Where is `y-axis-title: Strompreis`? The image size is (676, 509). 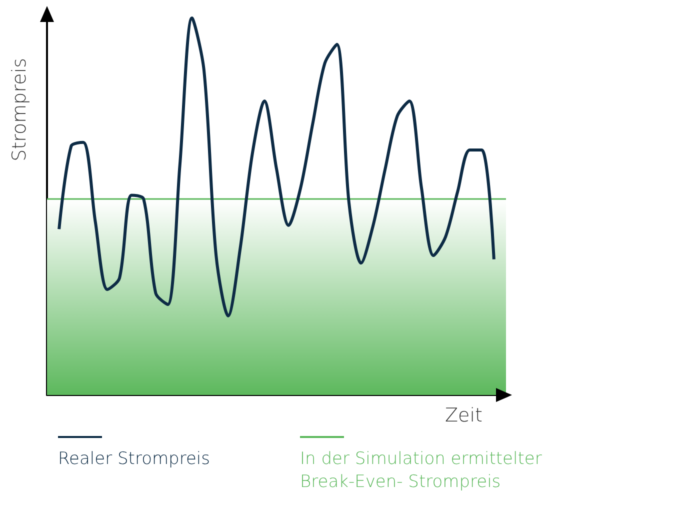
y-axis-title: Strompreis is located at coordinates (19, 110).